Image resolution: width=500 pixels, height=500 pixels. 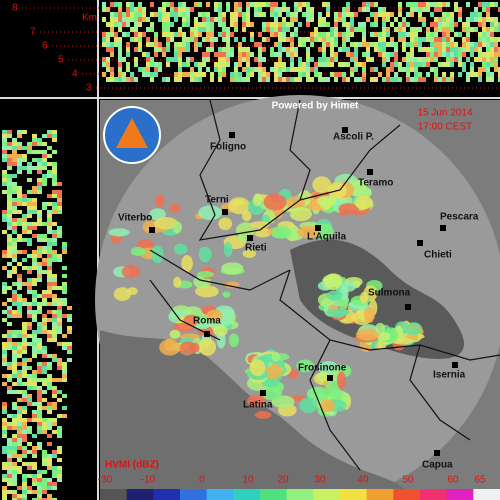 I want to click on city-marker, so click(x=437, y=453).